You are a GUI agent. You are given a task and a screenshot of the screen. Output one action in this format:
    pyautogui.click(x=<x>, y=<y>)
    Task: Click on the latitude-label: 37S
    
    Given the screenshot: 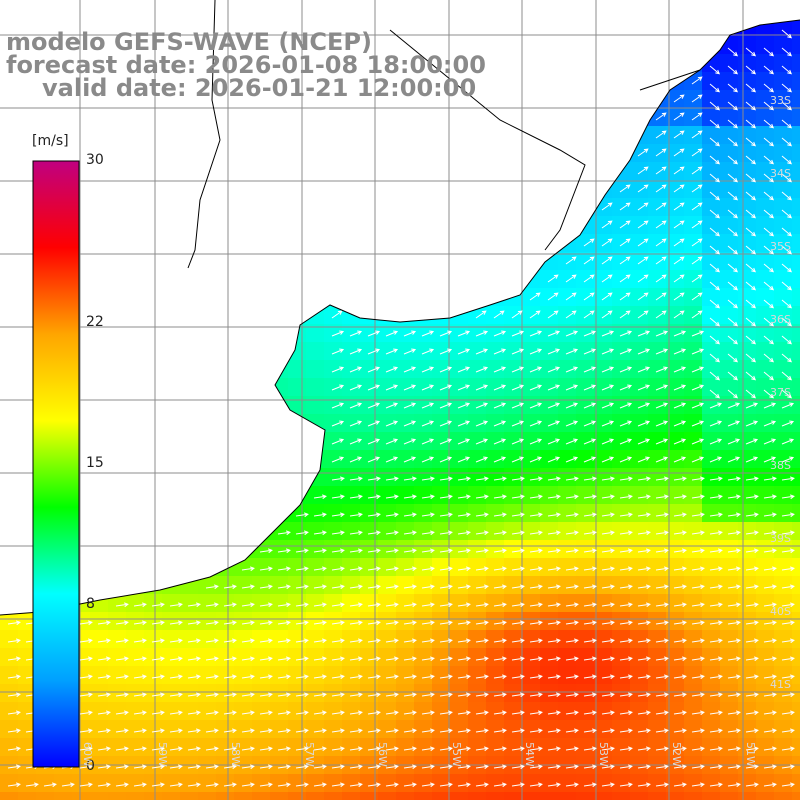 What is the action you would take?
    pyautogui.click(x=780, y=392)
    